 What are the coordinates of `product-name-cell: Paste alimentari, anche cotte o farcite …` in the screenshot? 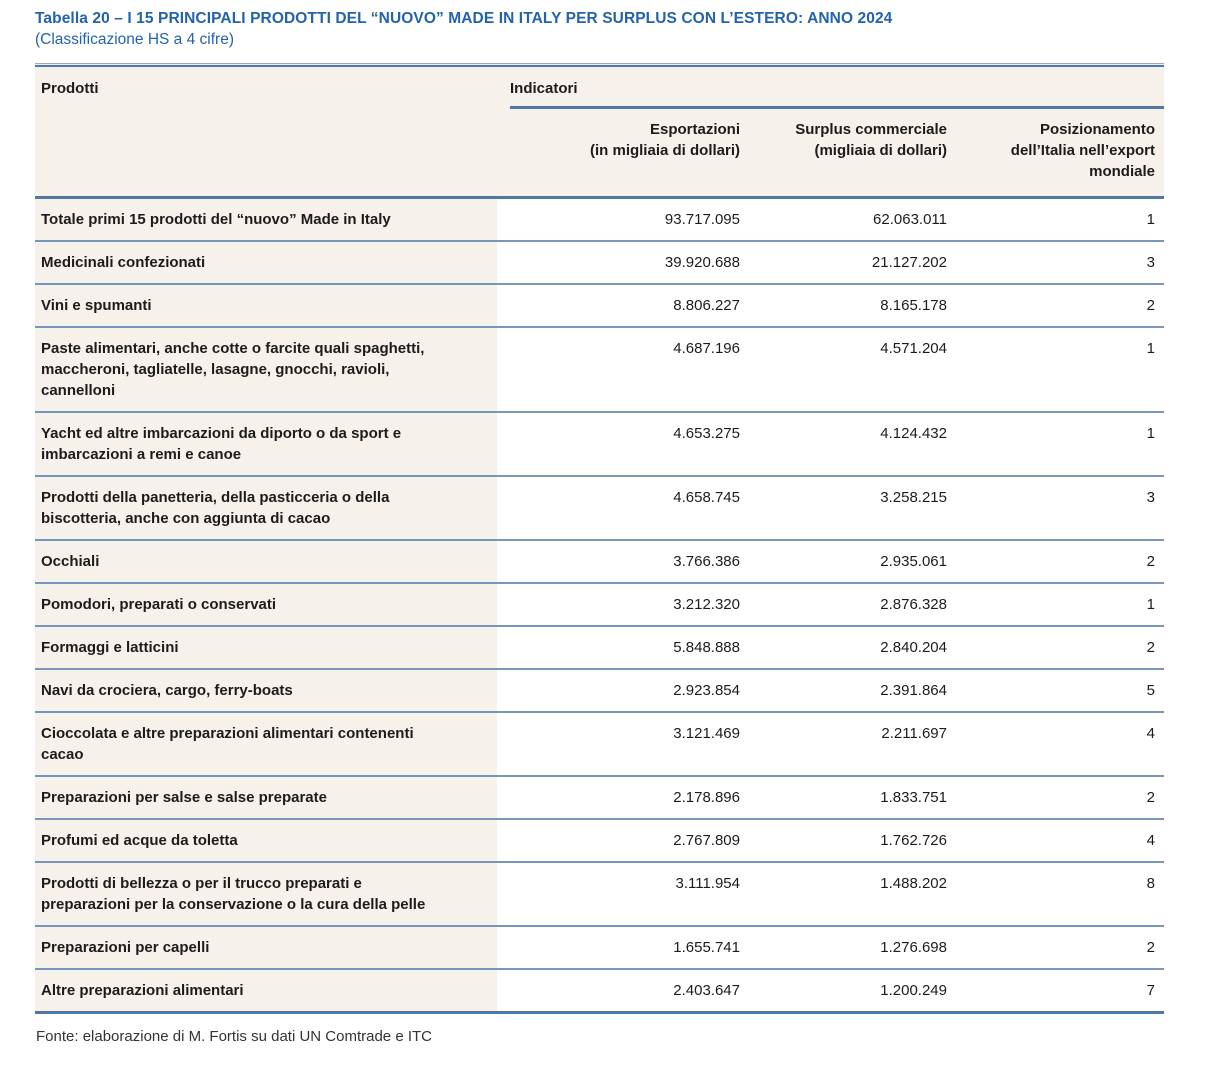 It's located at (266, 369).